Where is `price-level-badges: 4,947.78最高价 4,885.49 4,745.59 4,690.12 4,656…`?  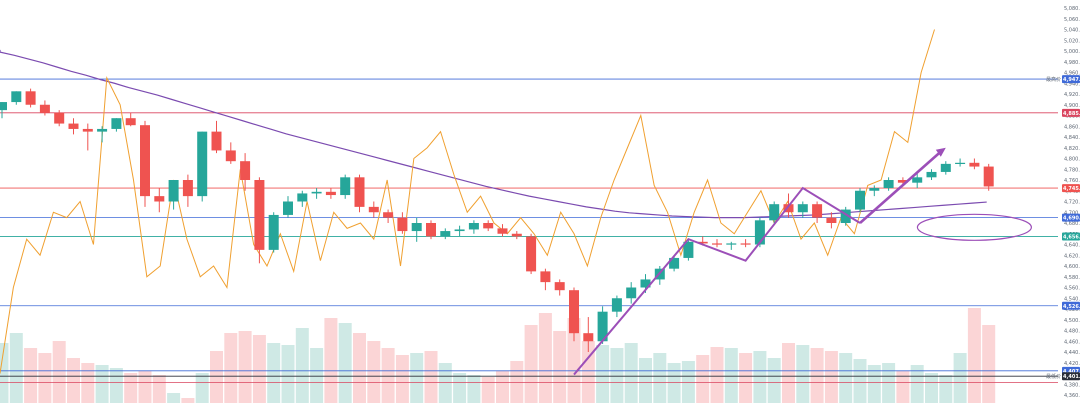
price-level-badges: 4,947.78最高价 4,885.49 4,745.59 4,690.12 4,656… is located at coordinates (1063, 228).